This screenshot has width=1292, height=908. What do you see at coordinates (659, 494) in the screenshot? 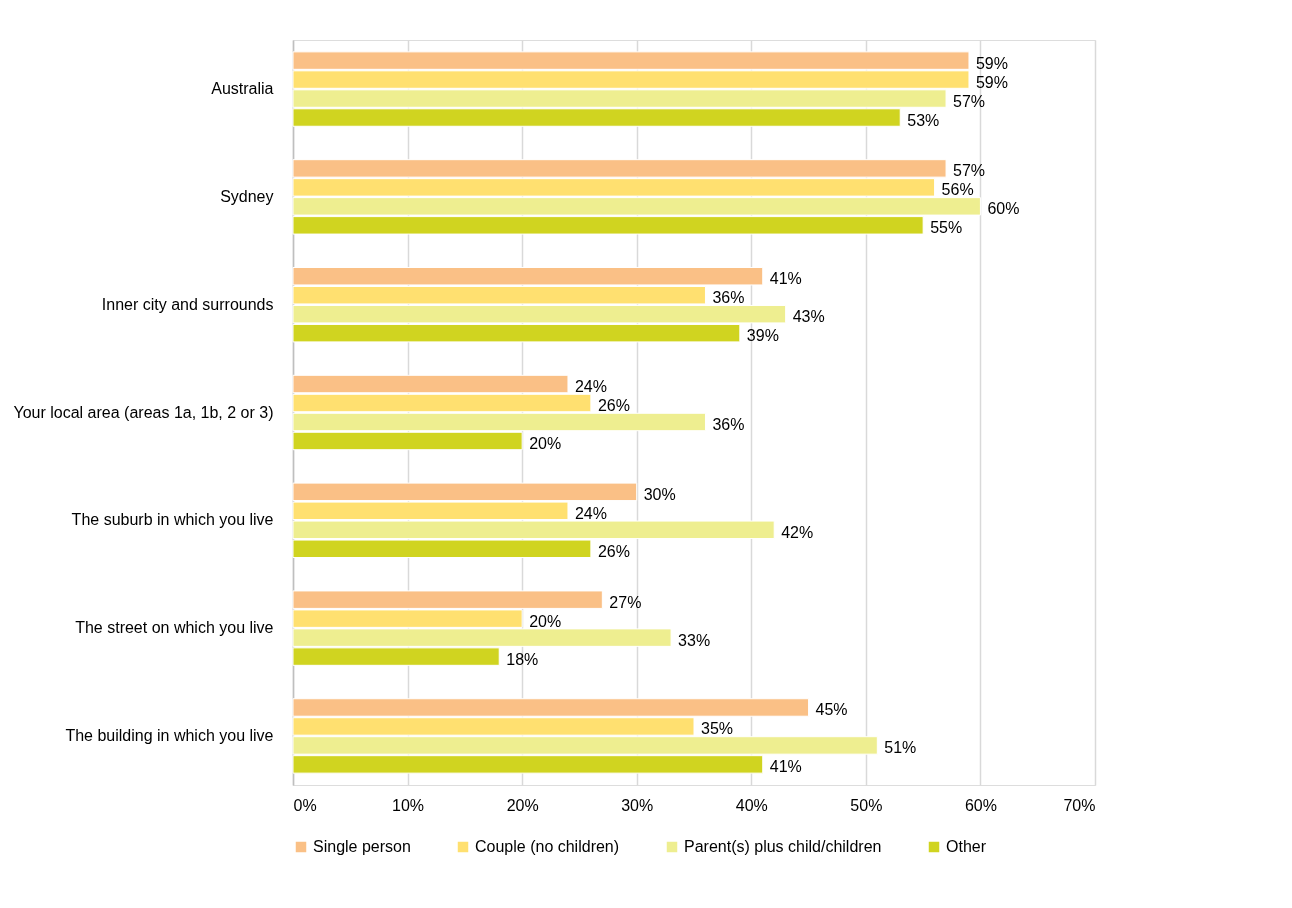
I see `data-label: 30%` at bounding box center [659, 494].